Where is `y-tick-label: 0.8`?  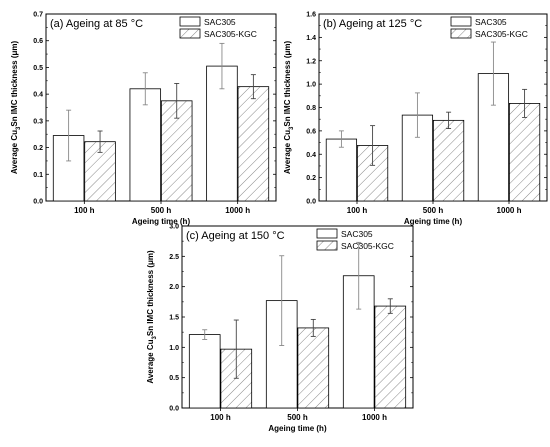
y-tick-label: 0.8 is located at coordinates (311, 108).